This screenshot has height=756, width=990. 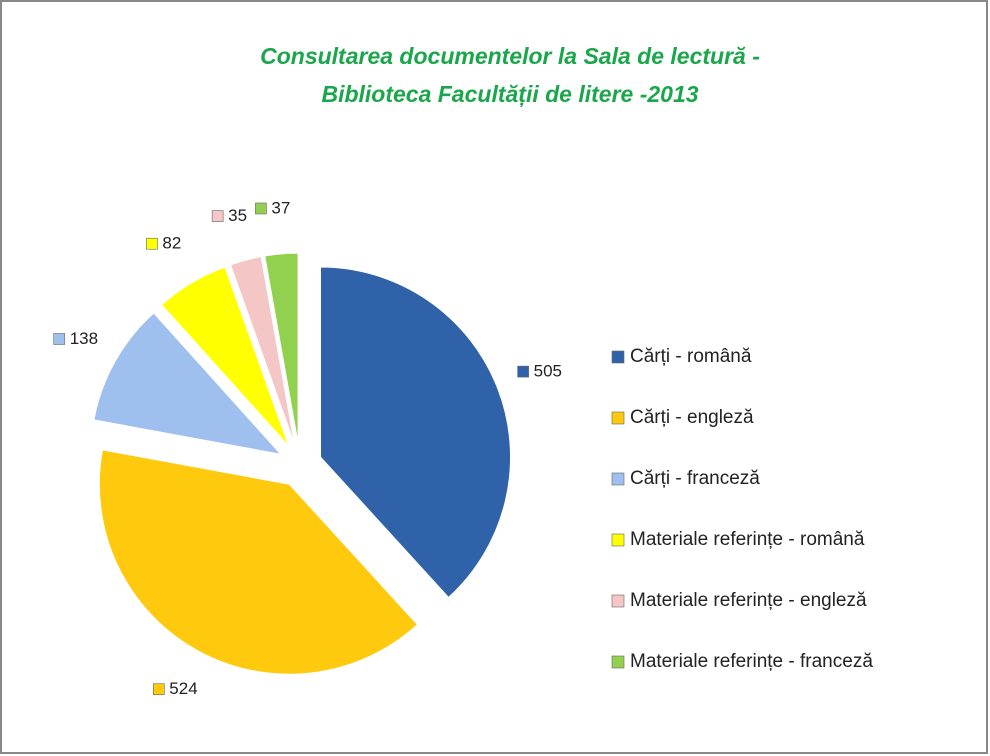 What do you see at coordinates (748, 600) in the screenshot?
I see `legend-label: Materiale referințe - engleză` at bounding box center [748, 600].